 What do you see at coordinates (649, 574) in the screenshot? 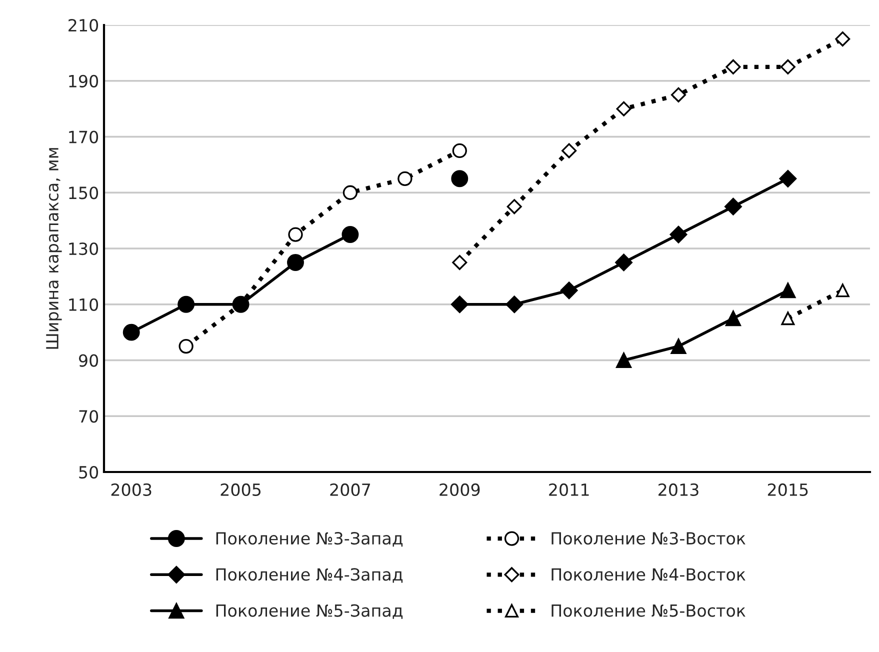
I see `legend-label: Поколение №4-Восток` at bounding box center [649, 574].